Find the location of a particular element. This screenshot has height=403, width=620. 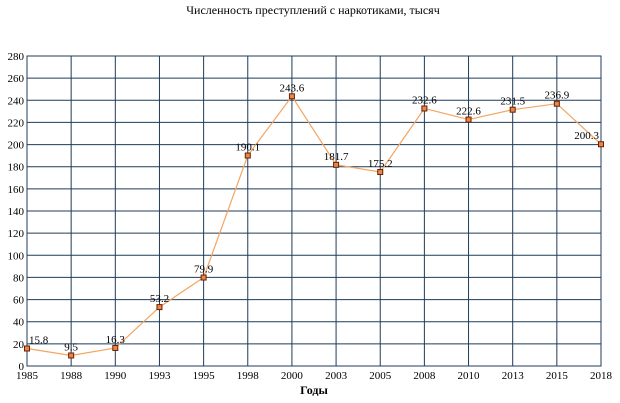

data-label: 181.7 is located at coordinates (336, 157).